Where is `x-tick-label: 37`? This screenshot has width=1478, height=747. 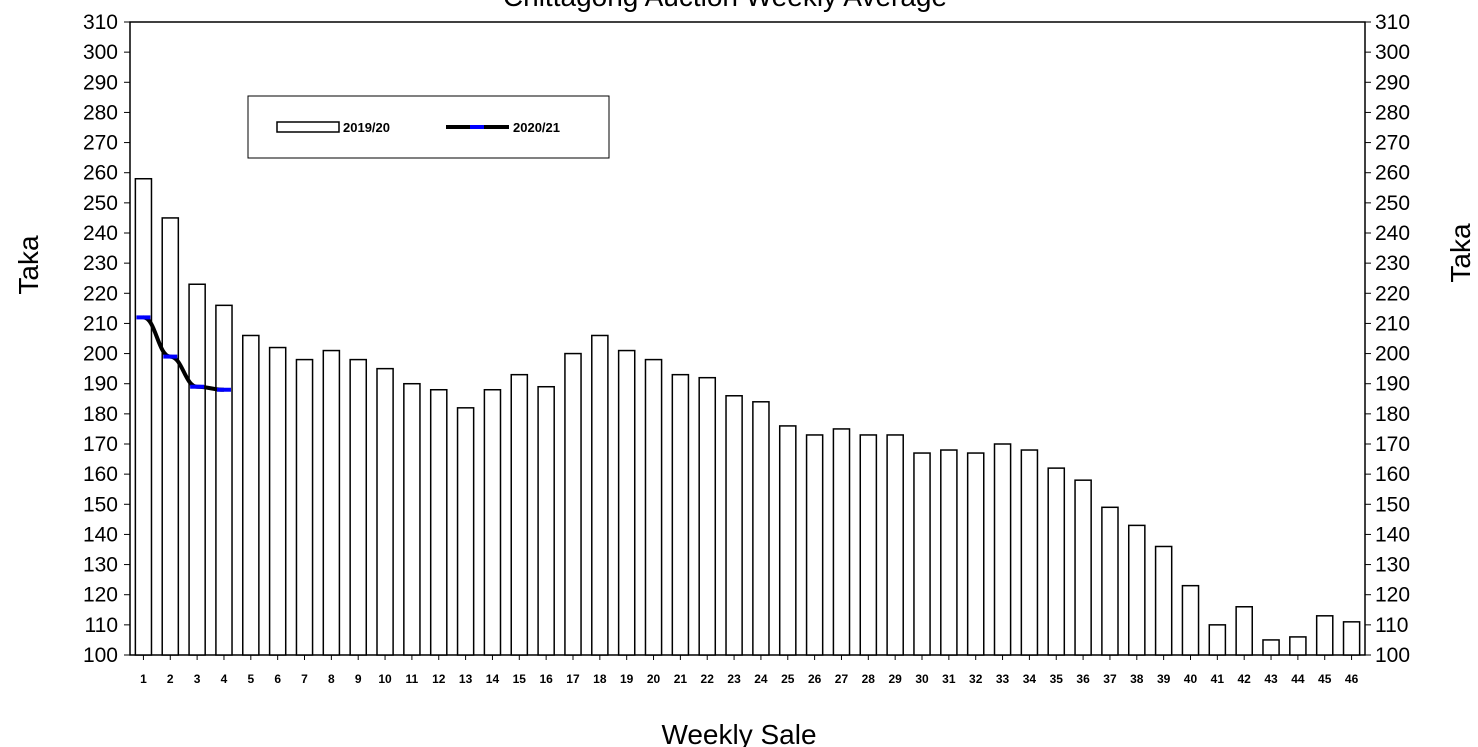 x-tick-label: 37 is located at coordinates (1110, 679).